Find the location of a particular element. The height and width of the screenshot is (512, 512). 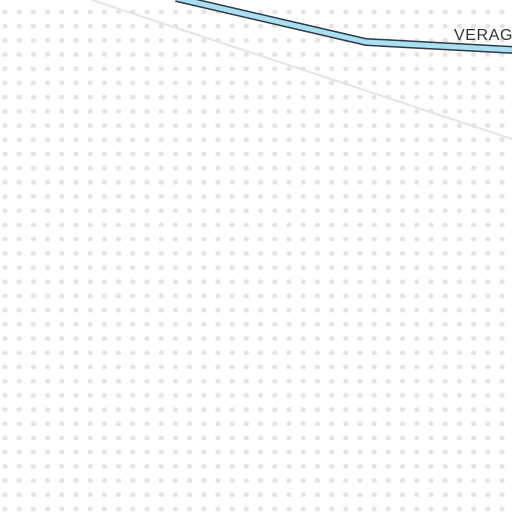

major-road is located at coordinates (343, 27).